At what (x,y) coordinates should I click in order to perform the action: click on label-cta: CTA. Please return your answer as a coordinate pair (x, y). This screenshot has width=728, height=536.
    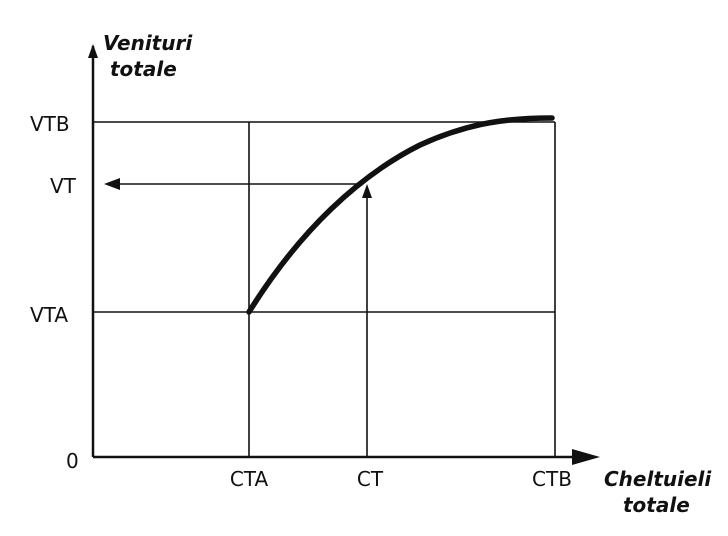
    Looking at the image, I should click on (249, 479).